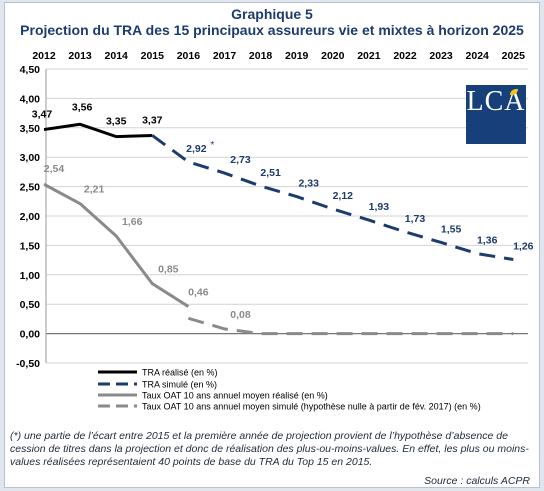 The image size is (544, 491). I want to click on x-tick-label: 2025, so click(514, 56).